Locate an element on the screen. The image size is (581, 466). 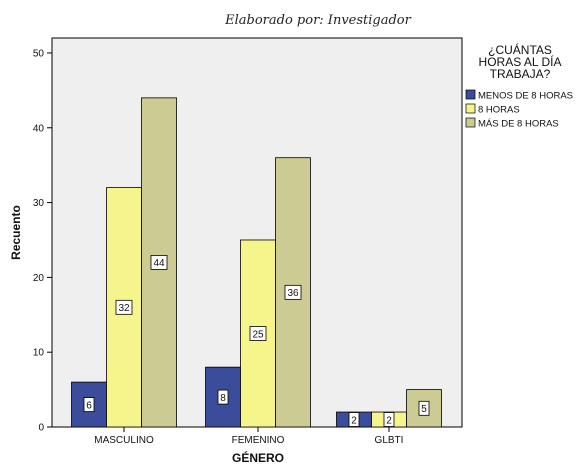
legend-entry: MÁS DE 8 HORAS is located at coordinates (518, 124).